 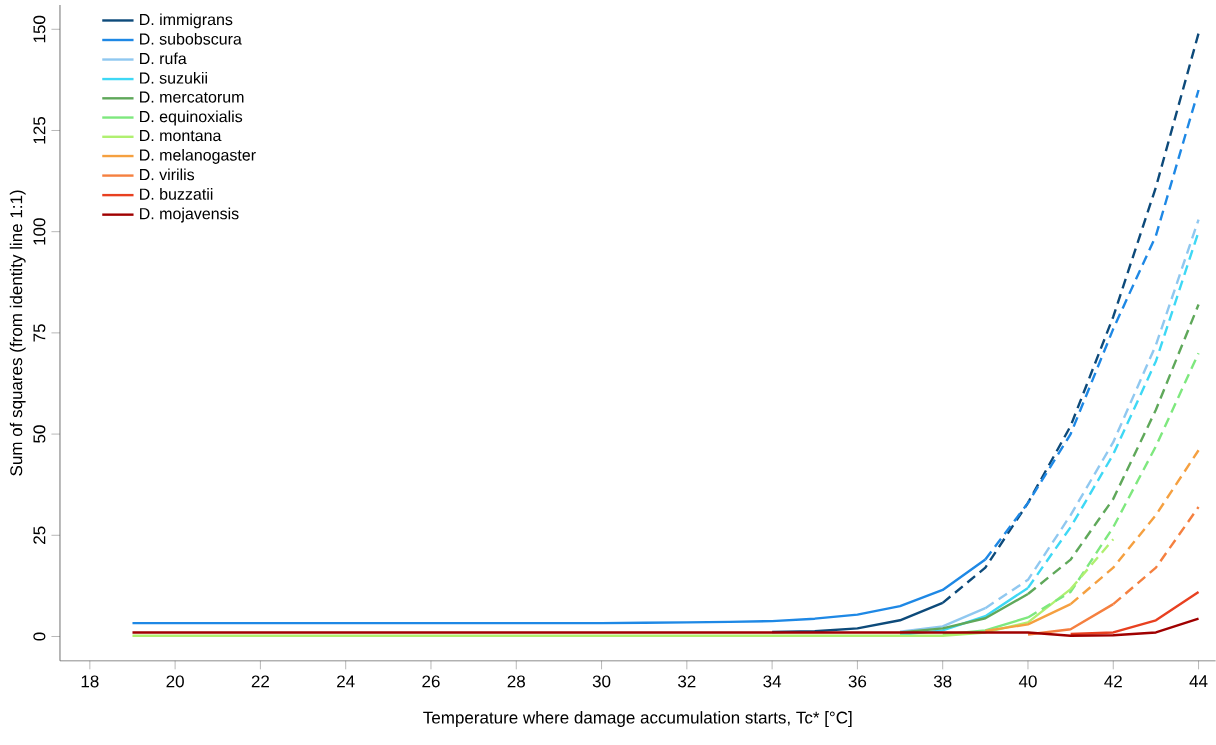 What do you see at coordinates (1113, 681) in the screenshot?
I see `x-tick-label: 42` at bounding box center [1113, 681].